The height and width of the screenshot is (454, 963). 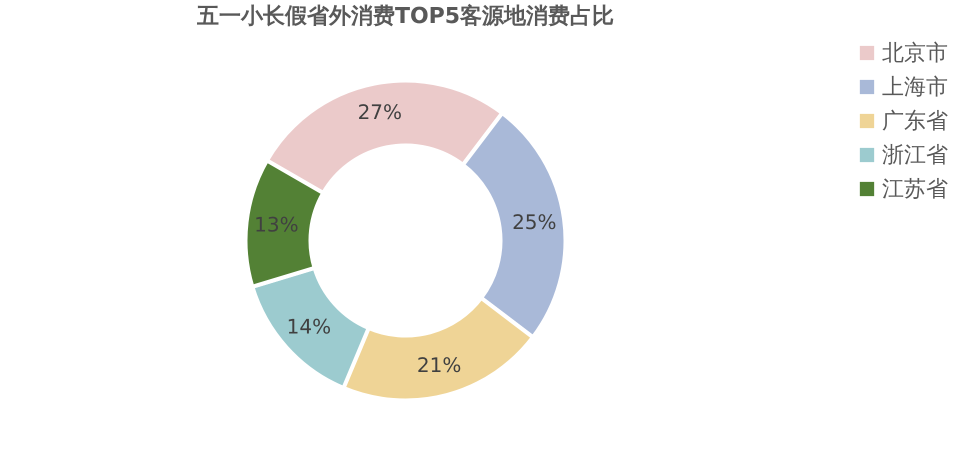 I want to click on legend-label: 江苏省, so click(x=915, y=189).